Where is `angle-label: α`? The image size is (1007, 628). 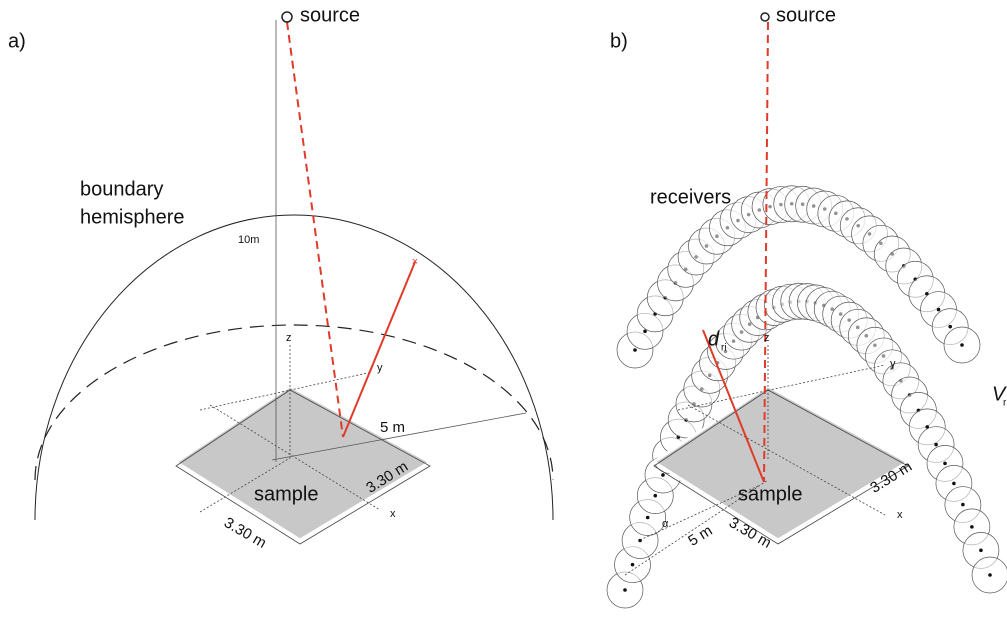
angle-label: α is located at coordinates (665, 524).